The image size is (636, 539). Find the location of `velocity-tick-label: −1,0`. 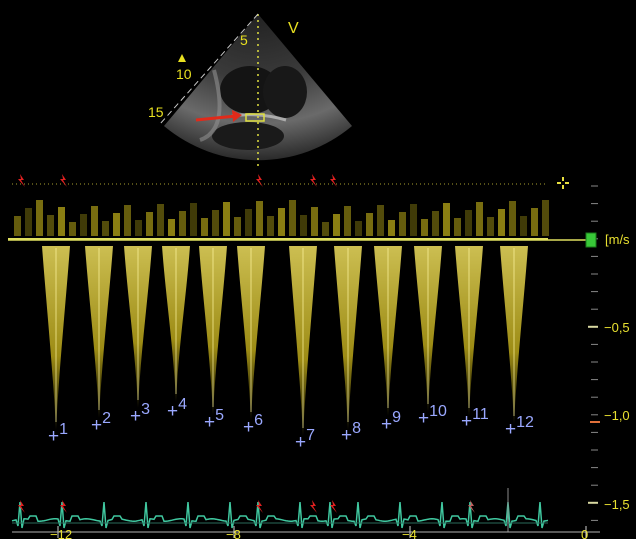

velocity-tick-label: −1,0 is located at coordinates (617, 415).